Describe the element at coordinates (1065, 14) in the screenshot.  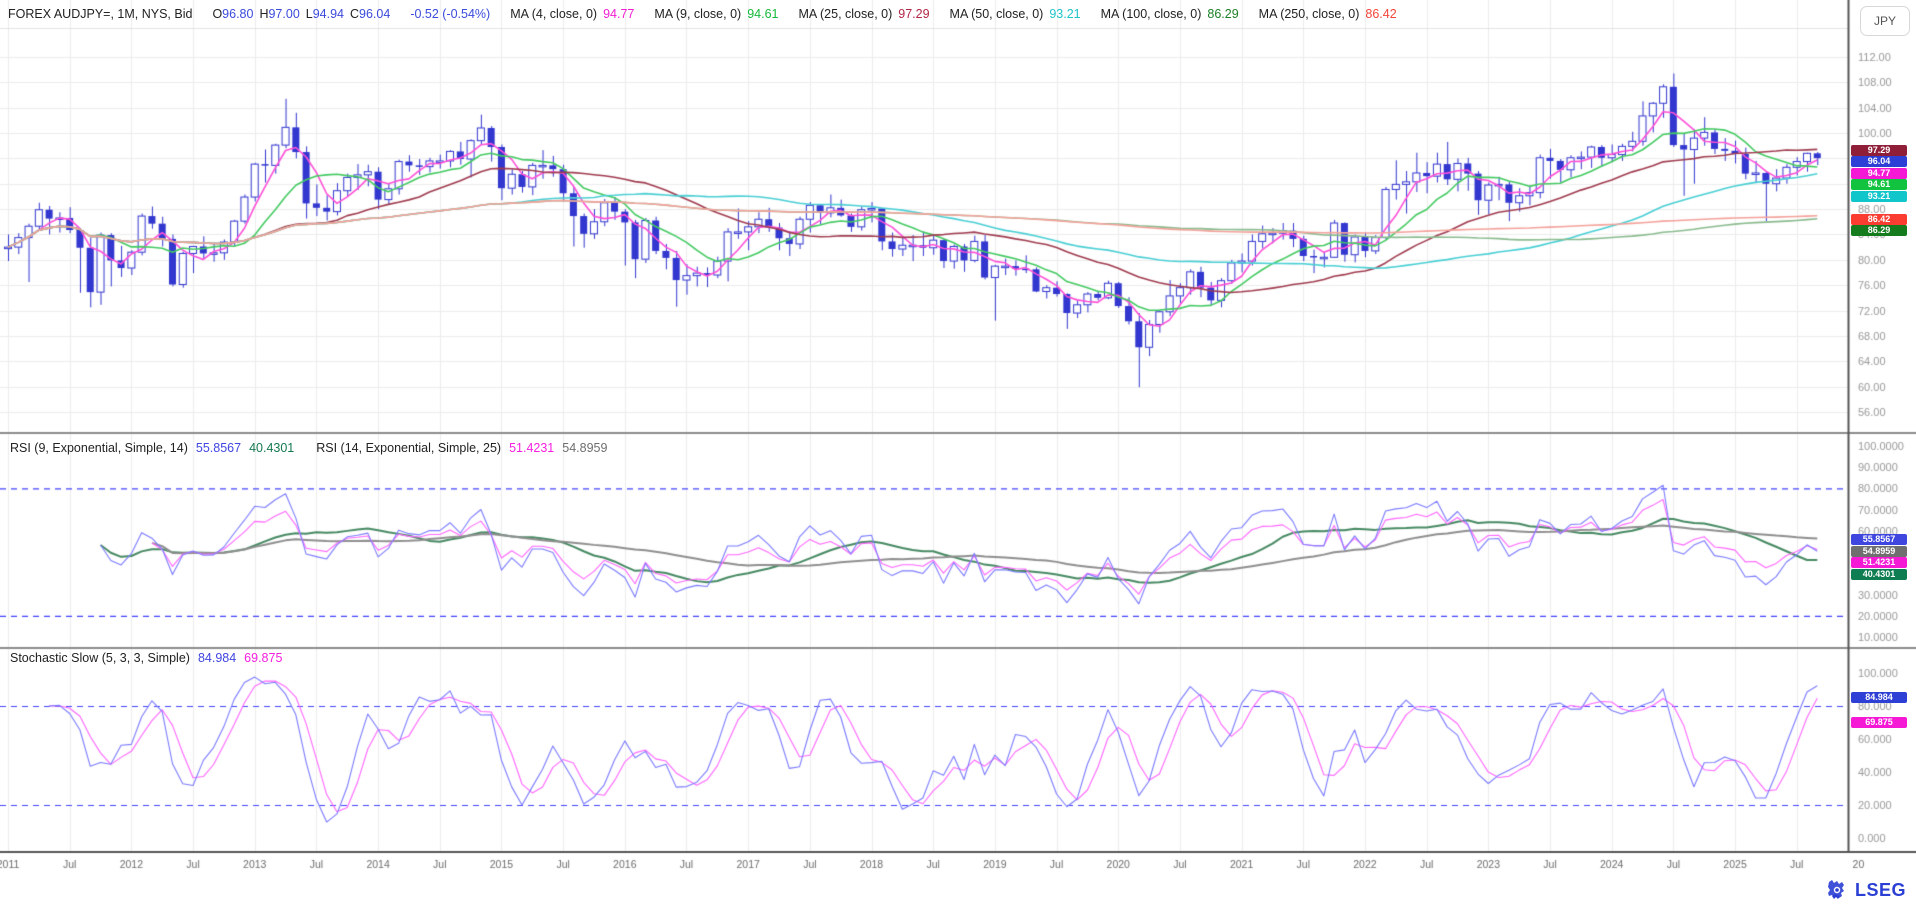
I see `ma50-value: 93.21` at that location.